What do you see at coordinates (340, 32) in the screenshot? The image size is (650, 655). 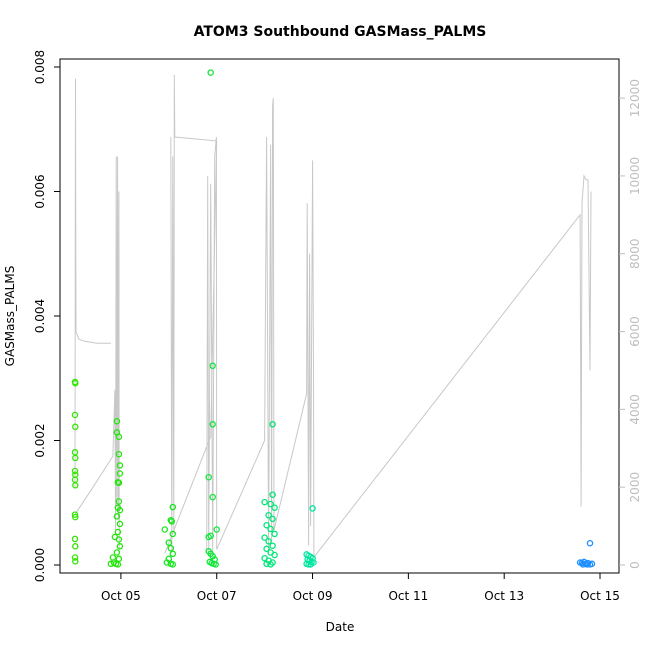 I see `chart-title: ATOM3 Southbound GASMass_PALMS` at bounding box center [340, 32].